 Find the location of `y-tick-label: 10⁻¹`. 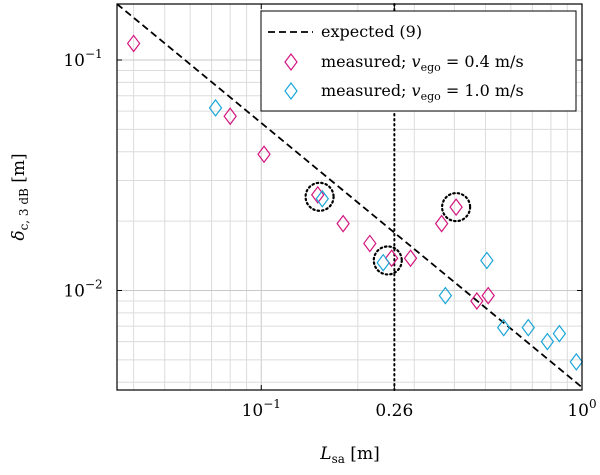

y-tick-label: 10⁻¹ is located at coordinates (82, 59).